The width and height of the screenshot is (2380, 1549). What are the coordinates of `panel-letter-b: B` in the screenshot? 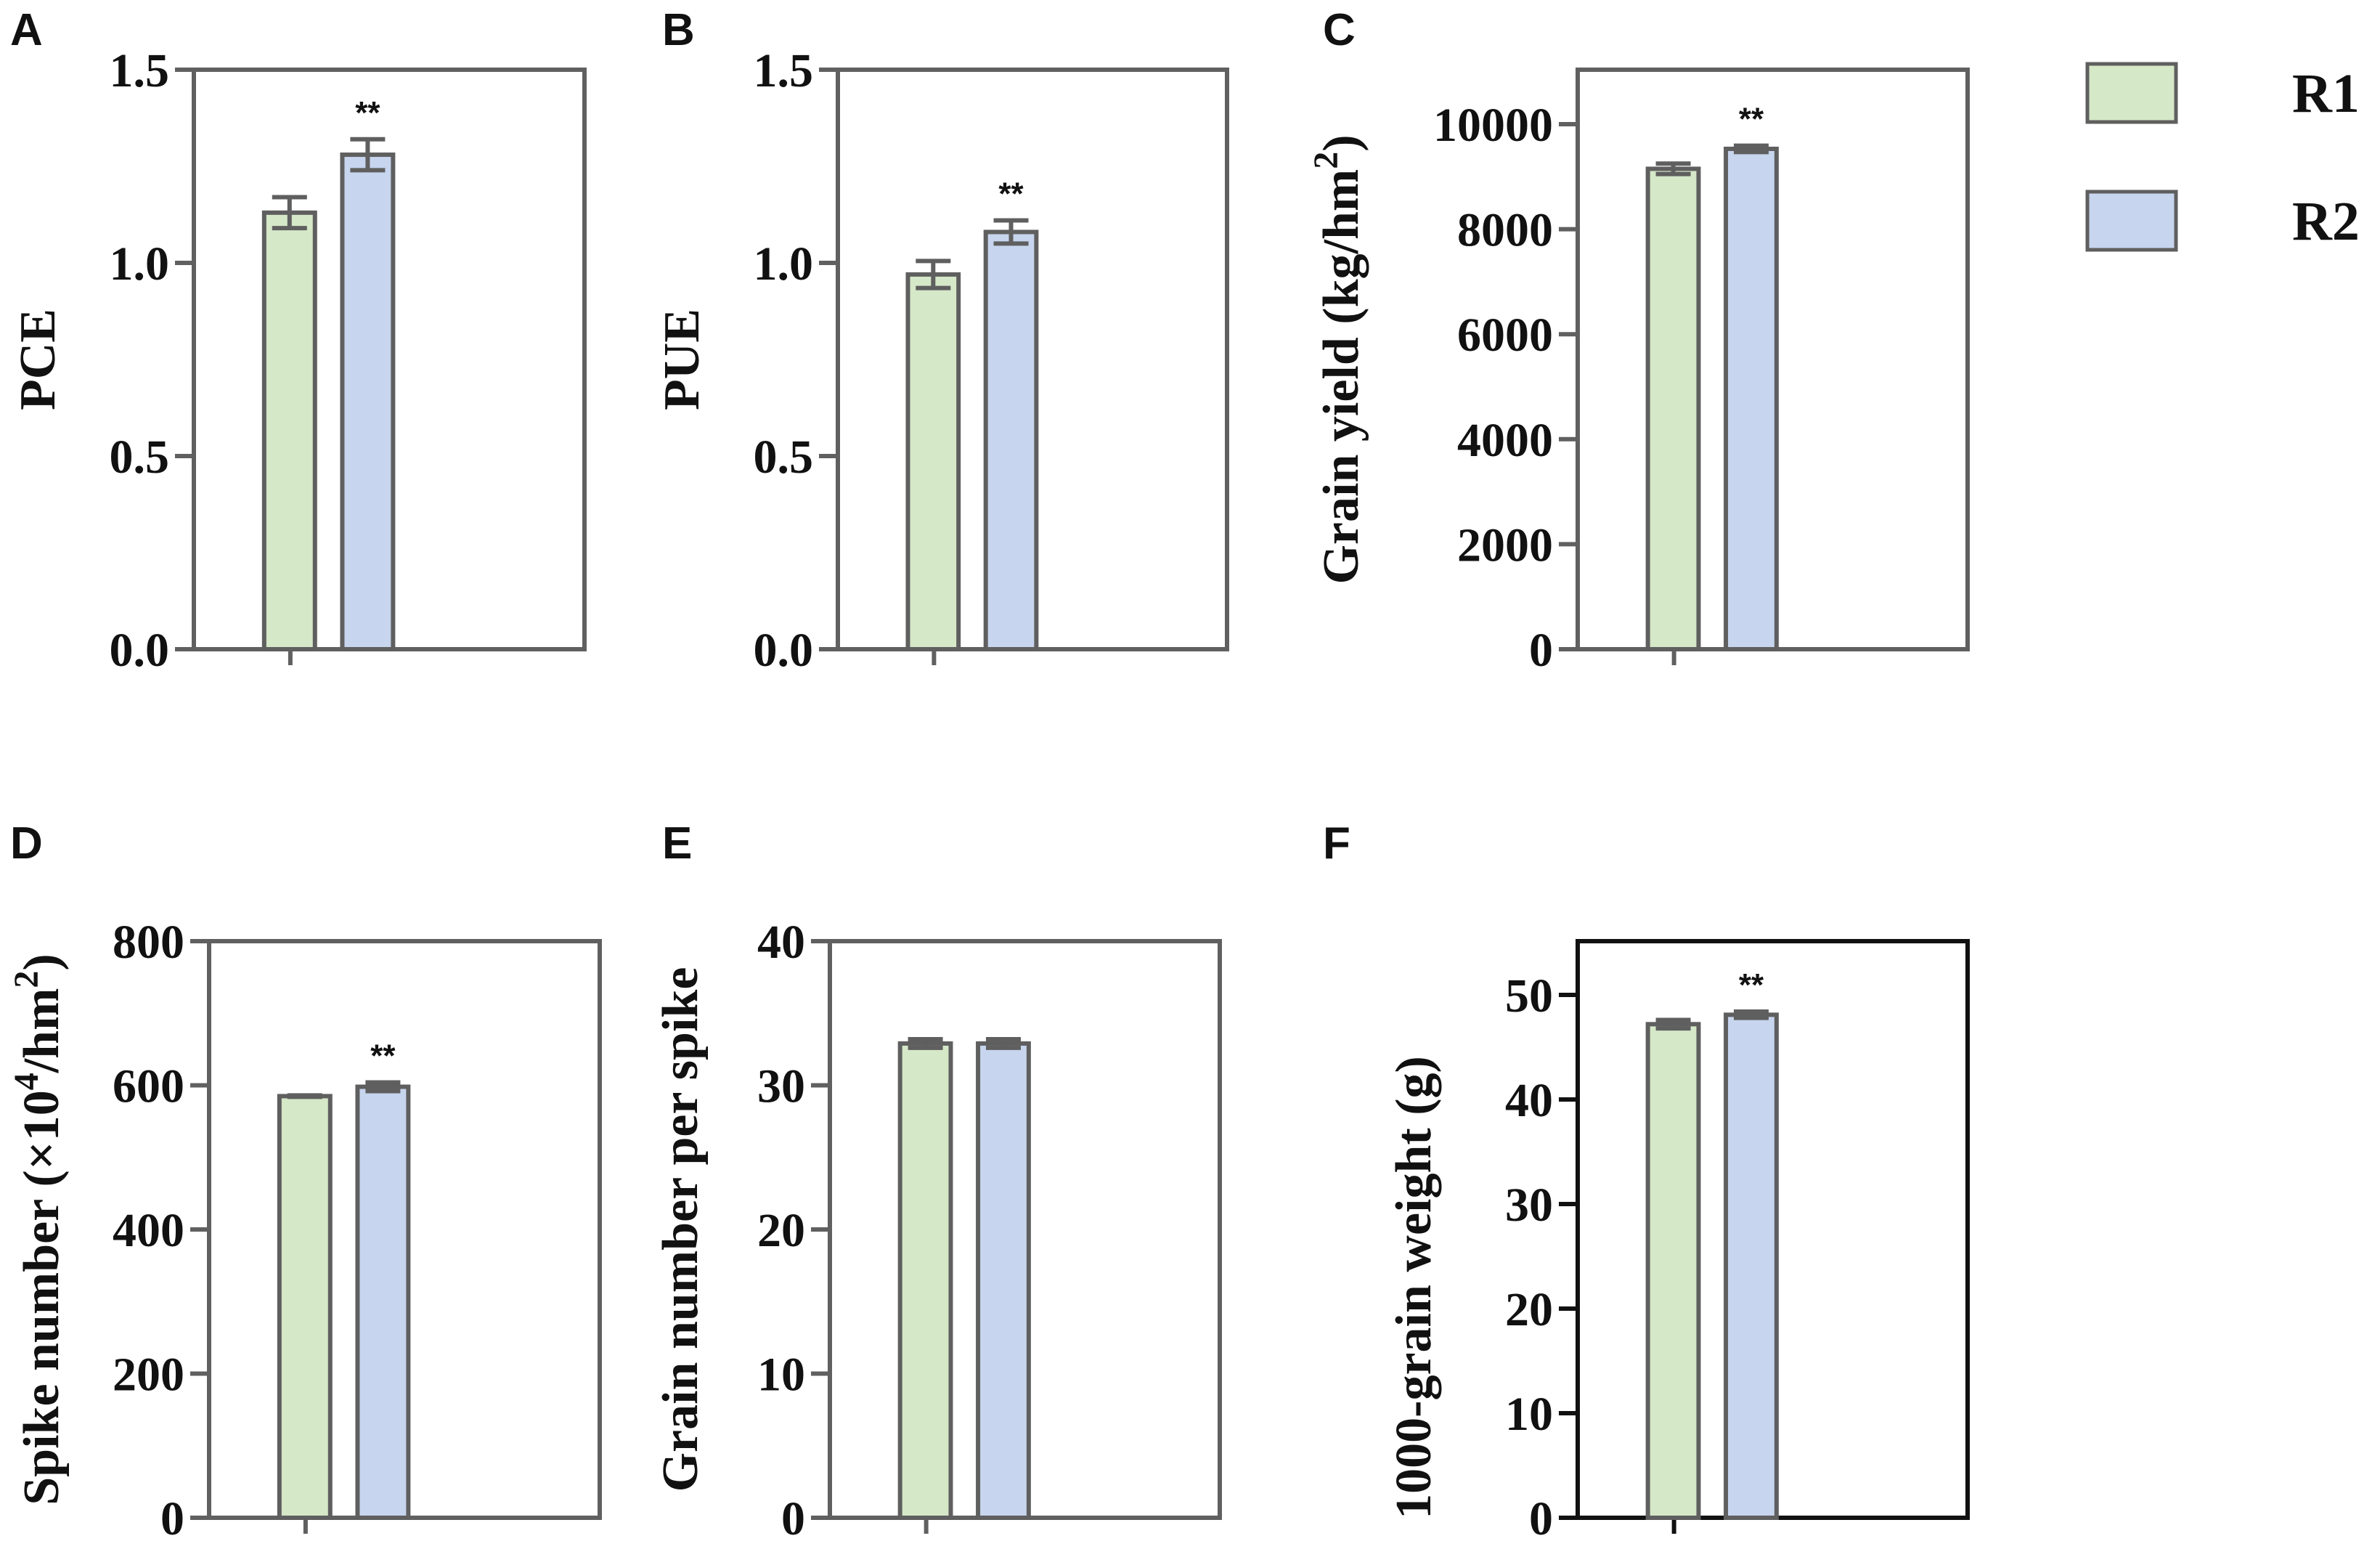 It's located at (679, 30).